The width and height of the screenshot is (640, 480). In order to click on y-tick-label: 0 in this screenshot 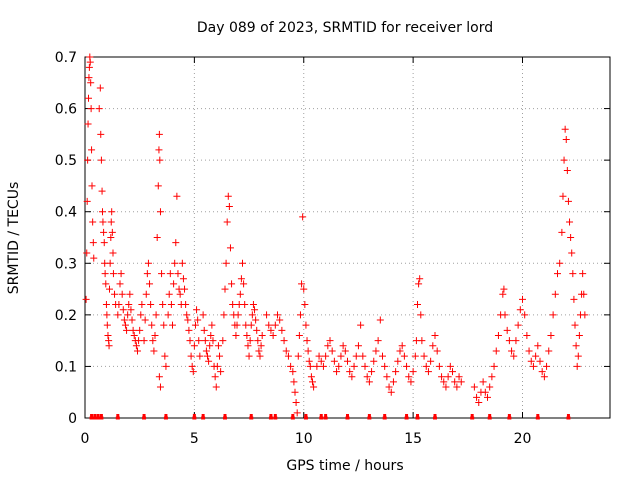, I will do `click(72, 419)`.